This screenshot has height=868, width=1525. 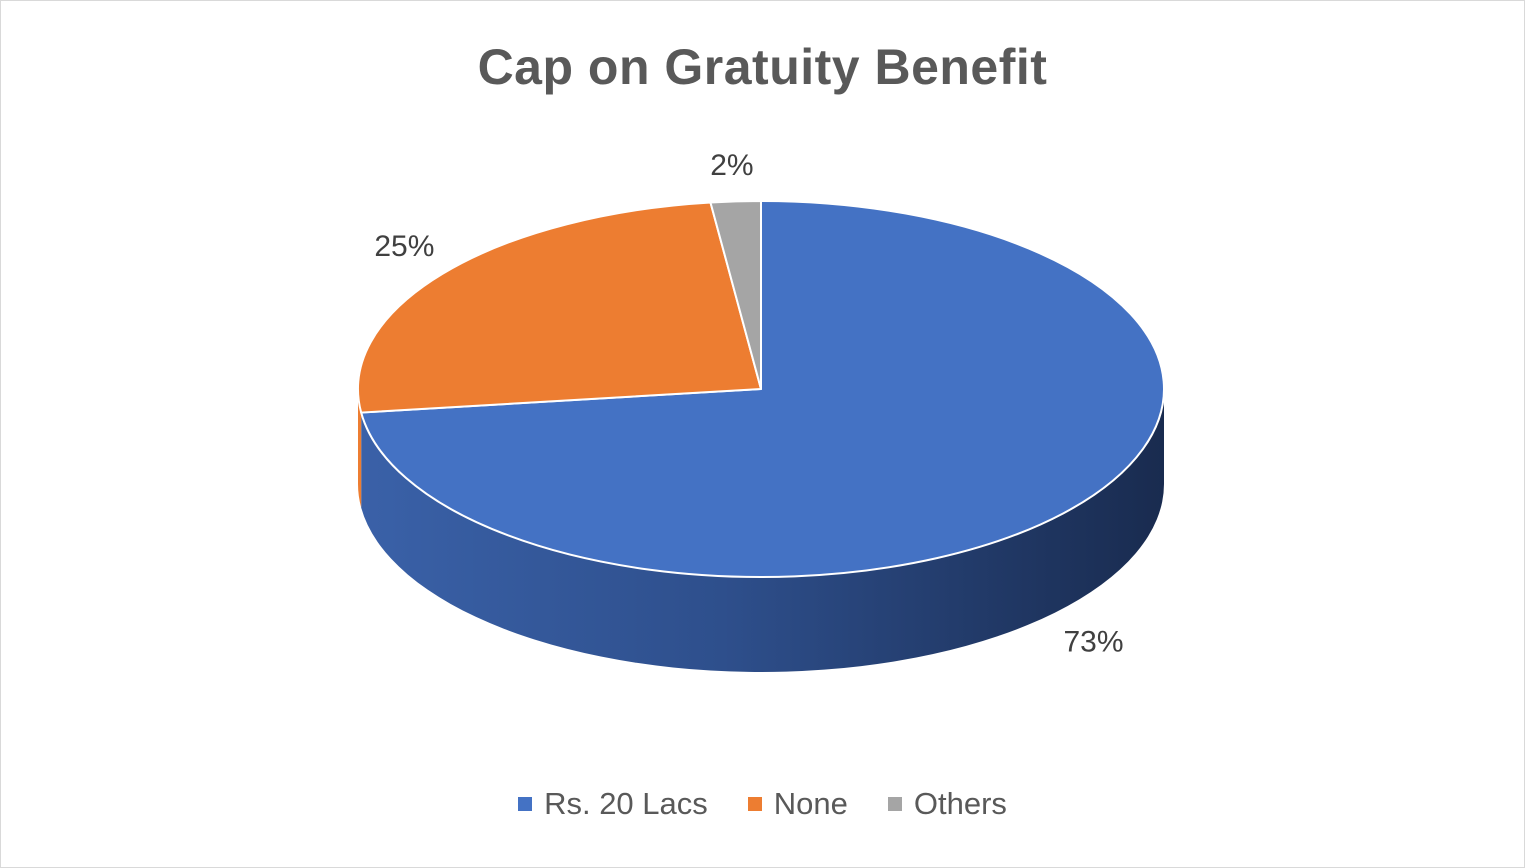 I want to click on legend-item-none: None, so click(x=797, y=804).